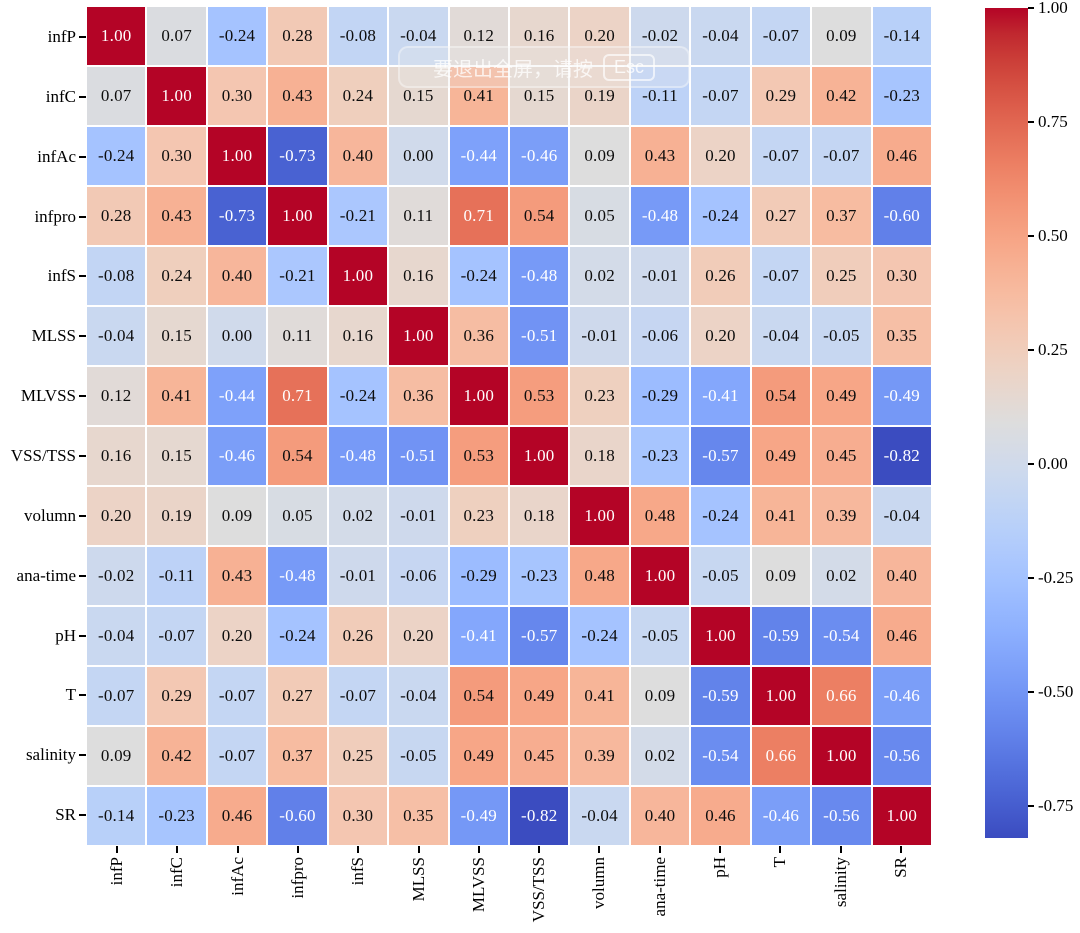  Describe the element at coordinates (512, 69) in the screenshot. I see `fullscreen-exit-message: 要退出全屏，请按` at that location.